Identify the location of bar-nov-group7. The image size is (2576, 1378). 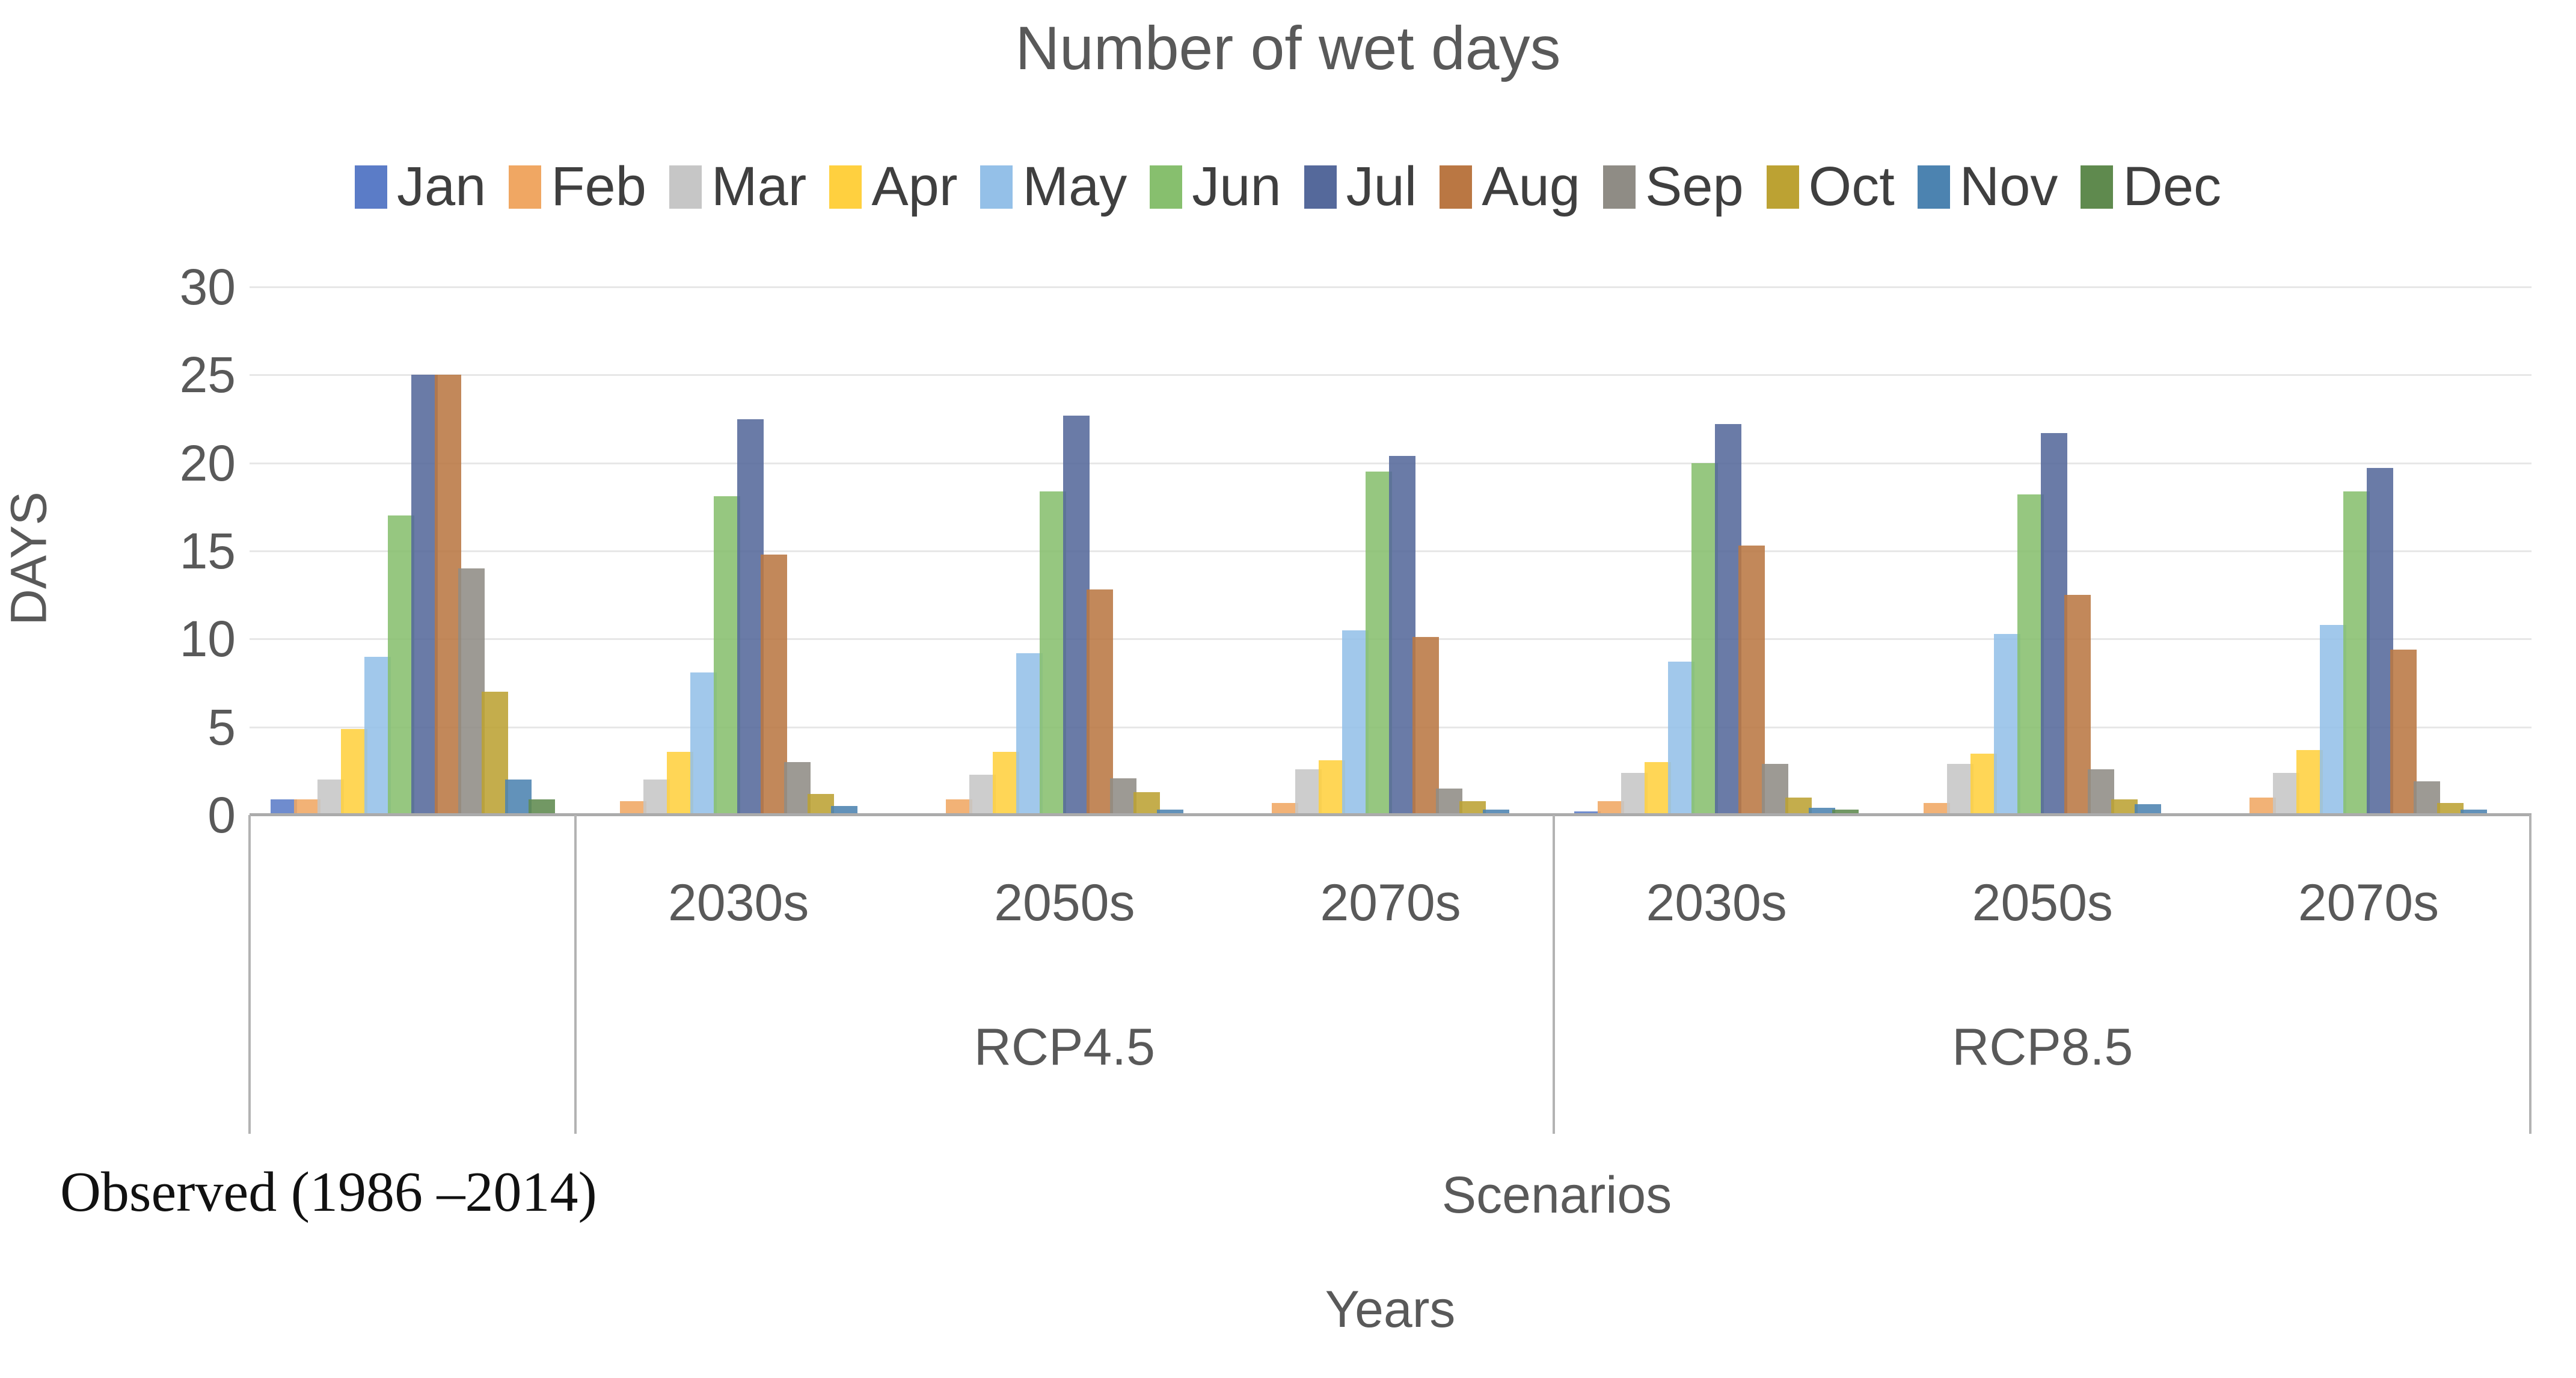
(2474, 812).